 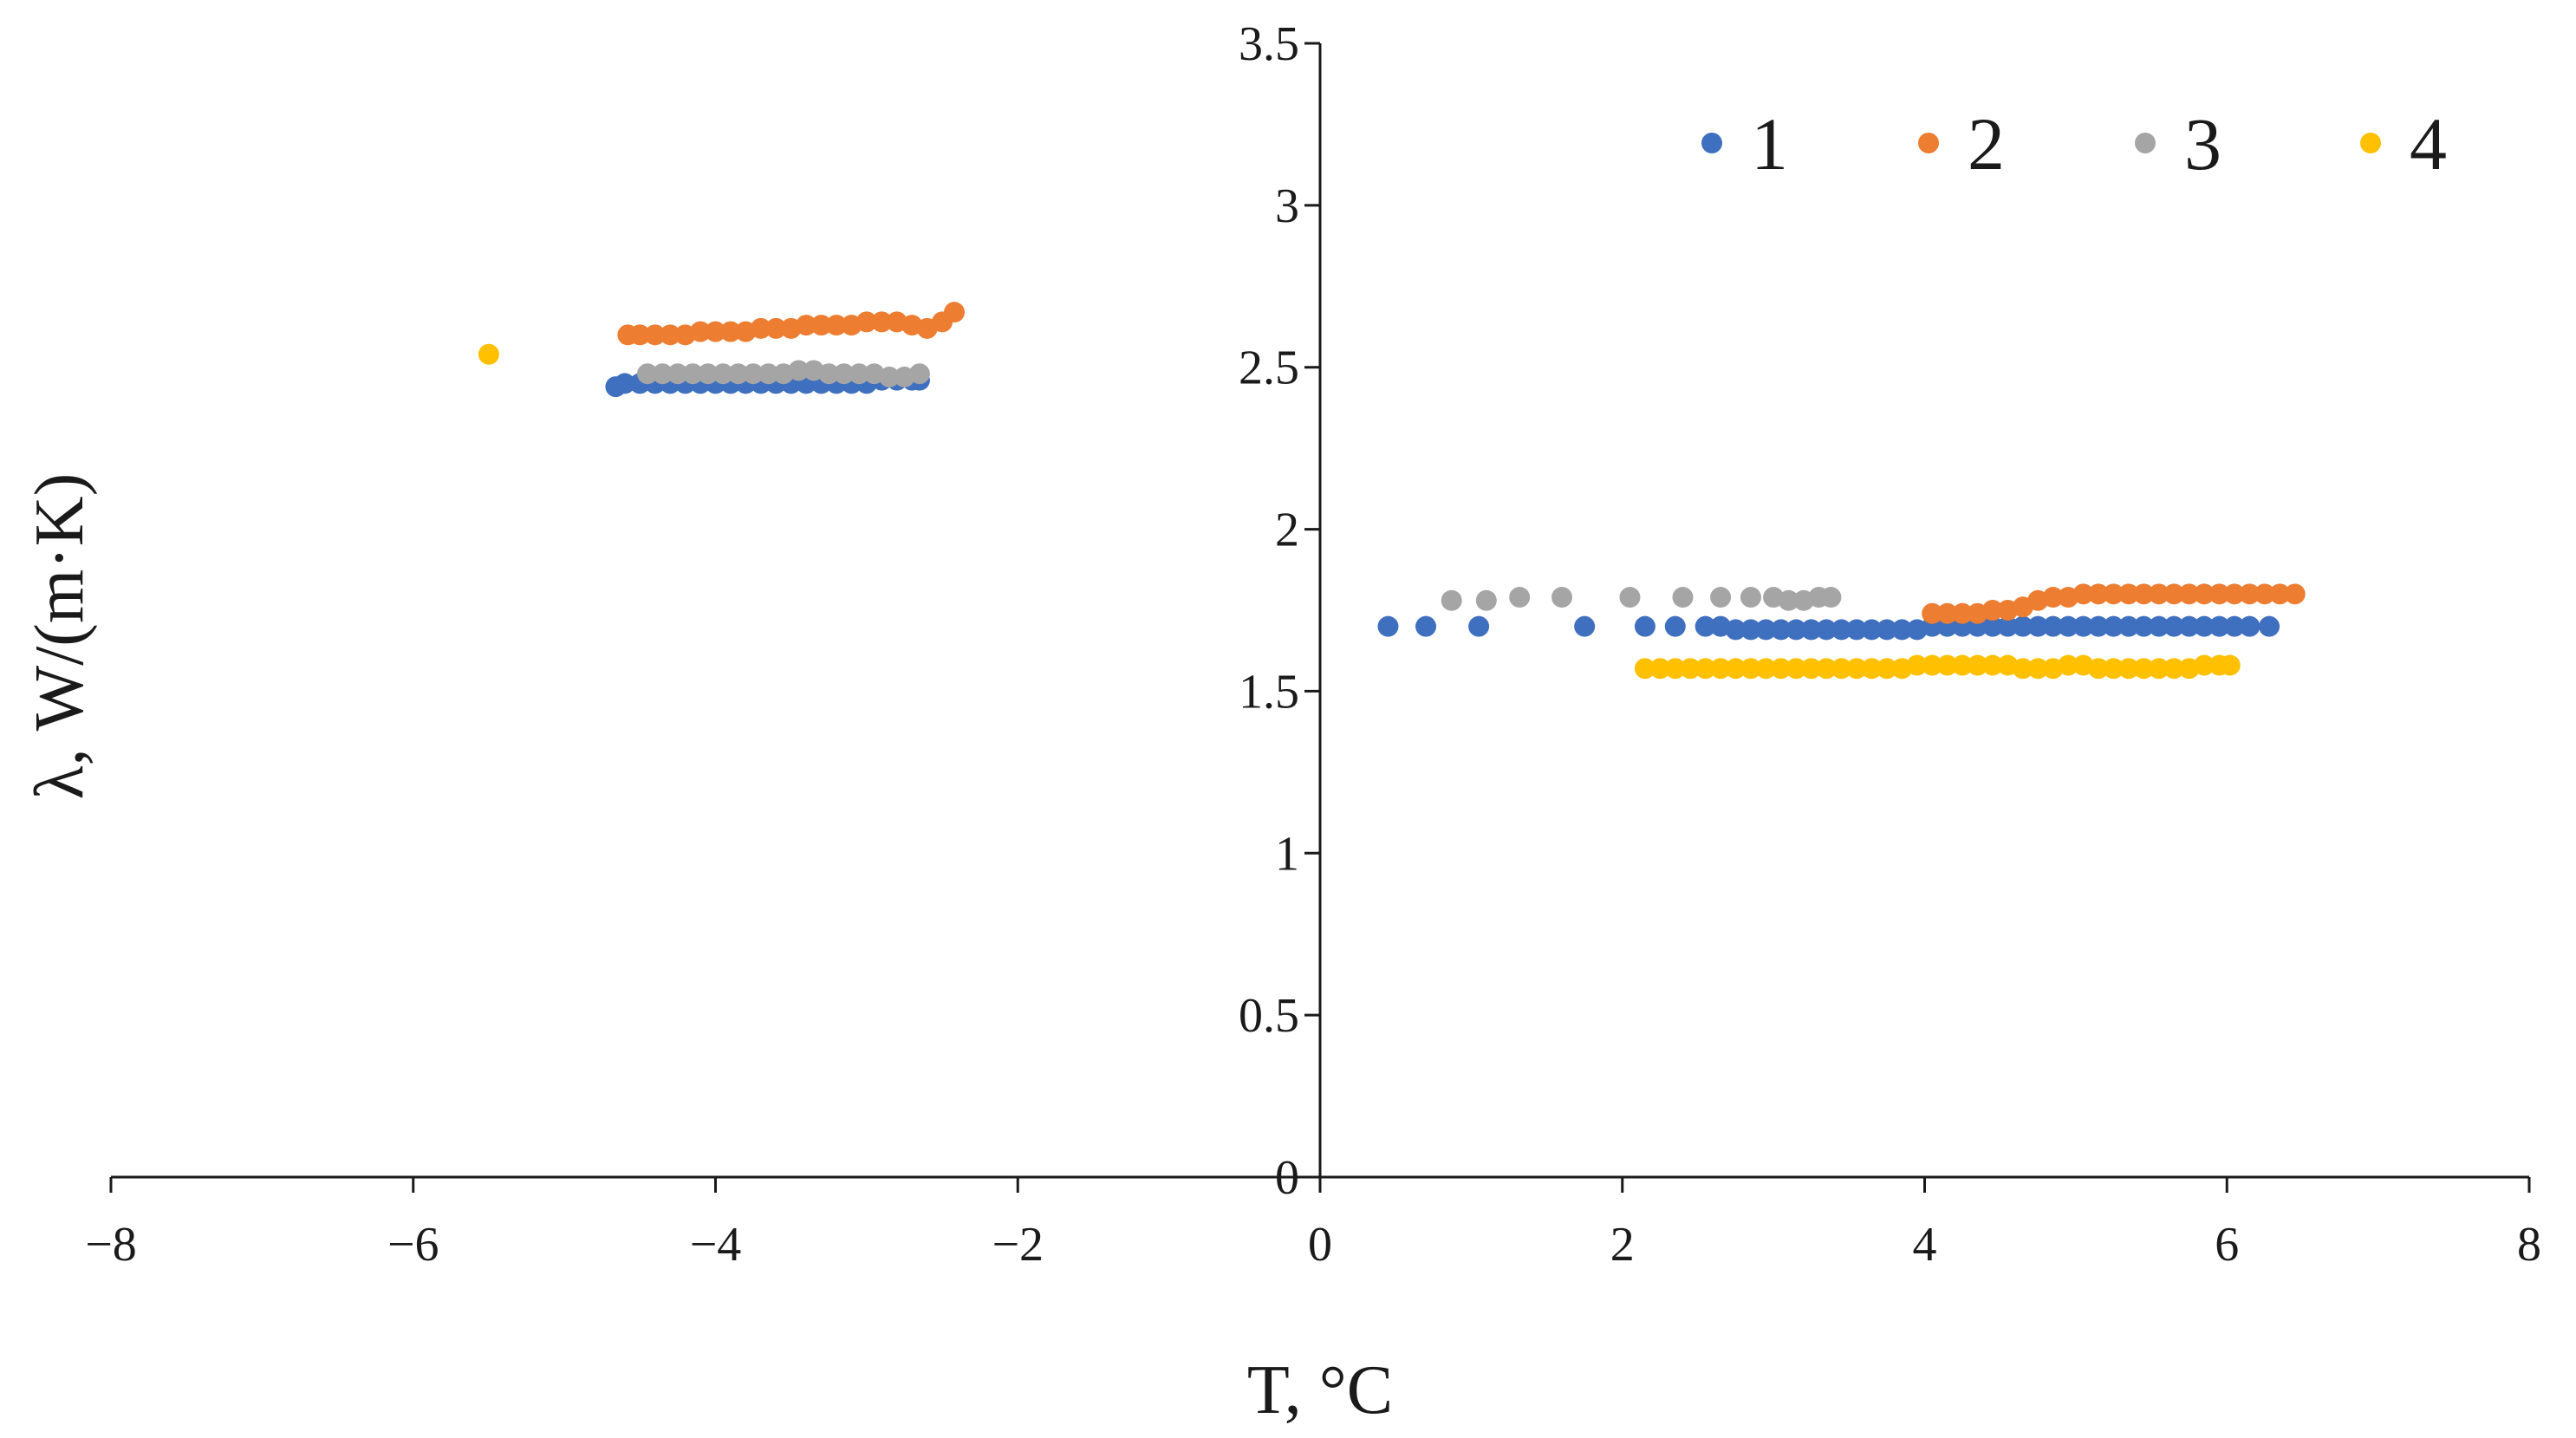 What do you see at coordinates (1622, 1245) in the screenshot?
I see `x-tick-label: 2` at bounding box center [1622, 1245].